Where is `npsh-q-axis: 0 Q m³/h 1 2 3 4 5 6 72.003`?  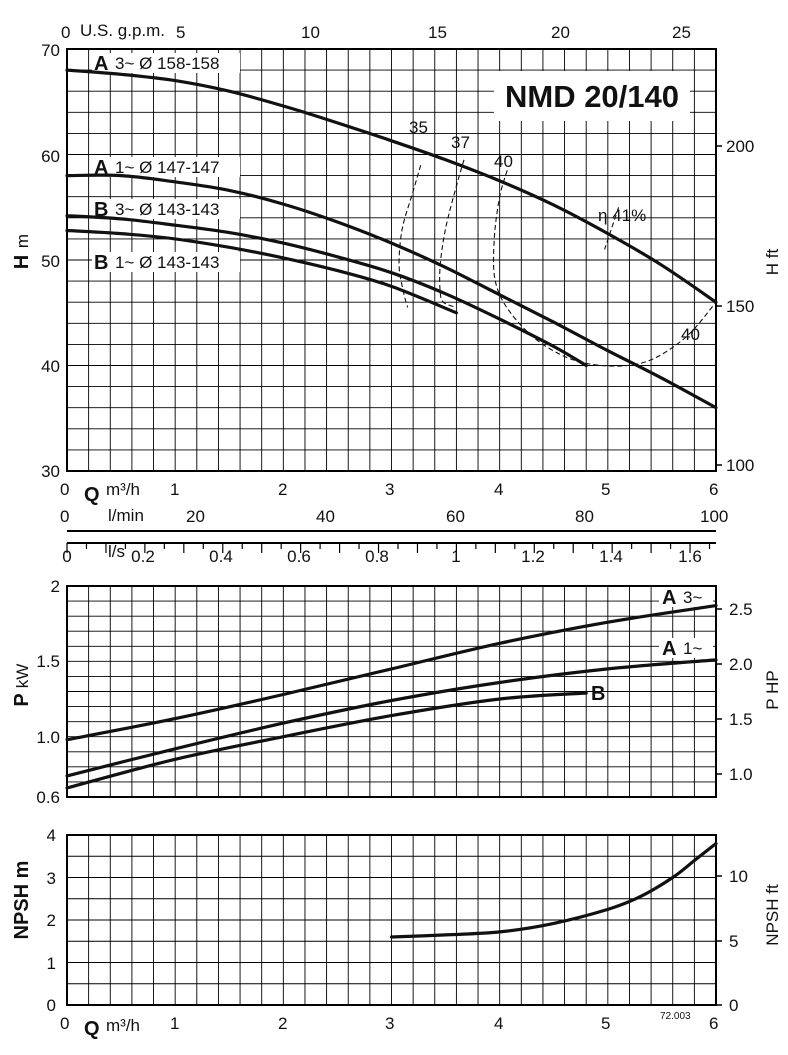
npsh-q-axis: 0 Q m³/h 1 2 3 4 5 6 72.003 is located at coordinates (389, 1025).